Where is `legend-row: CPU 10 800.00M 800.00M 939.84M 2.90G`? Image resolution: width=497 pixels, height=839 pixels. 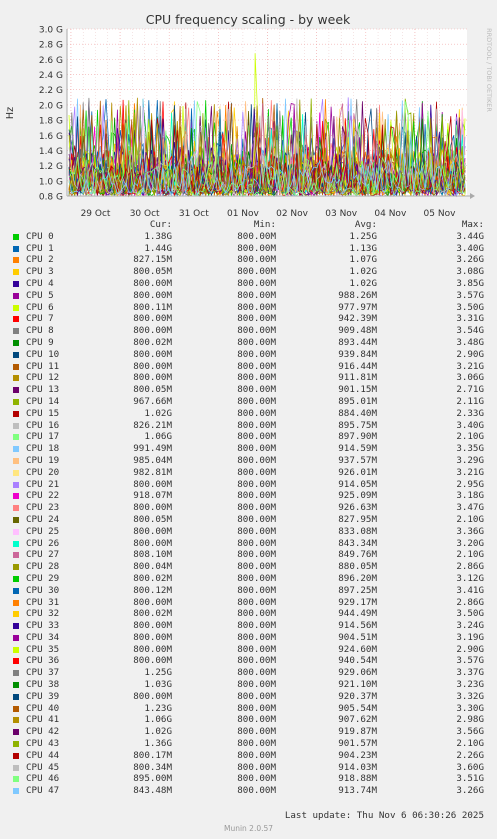 legend-row: CPU 10 800.00M 800.00M 939.84M 2.90G is located at coordinates (248, 355).